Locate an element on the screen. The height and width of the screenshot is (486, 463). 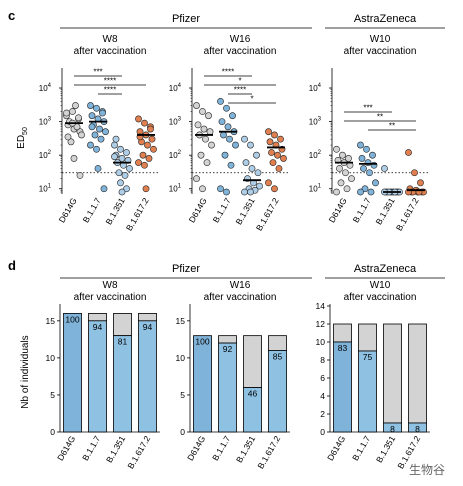
y-tick-label: 10¹ is located at coordinates (315, 189).